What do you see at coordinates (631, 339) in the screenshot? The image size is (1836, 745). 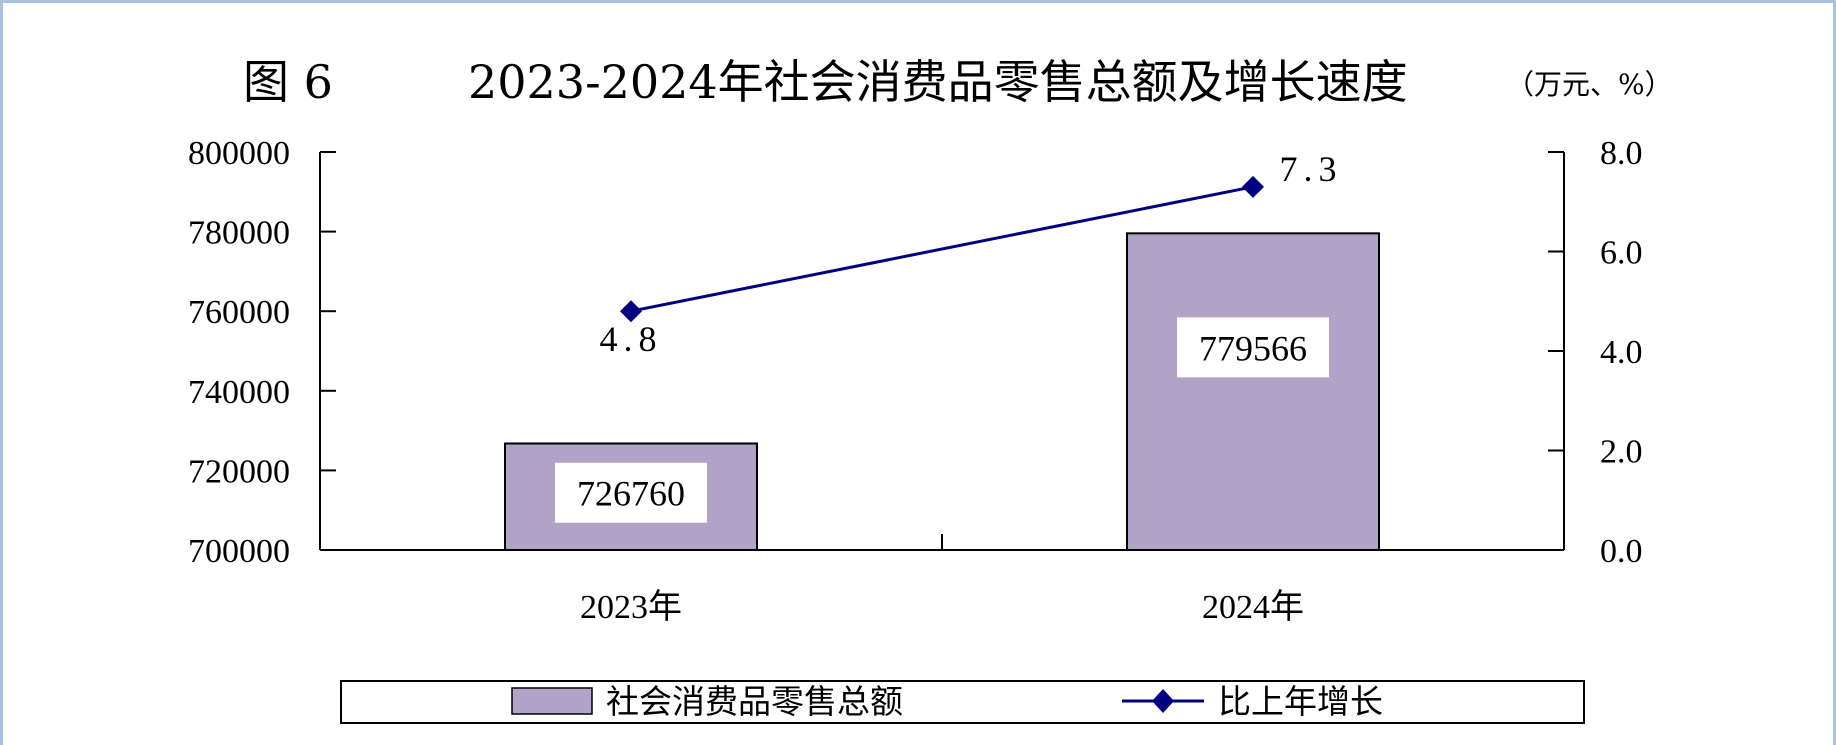 I see `line-data-label: 4.8` at bounding box center [631, 339].